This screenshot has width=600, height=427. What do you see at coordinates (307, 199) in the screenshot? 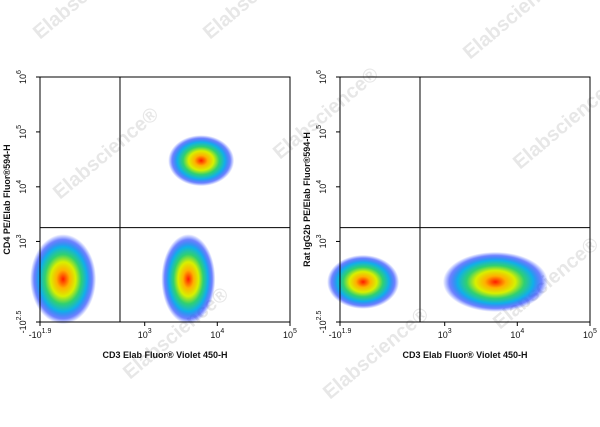
I see `y-axis-label: Rat IgG2b PE/Elab Fluor®594-H` at bounding box center [307, 199].